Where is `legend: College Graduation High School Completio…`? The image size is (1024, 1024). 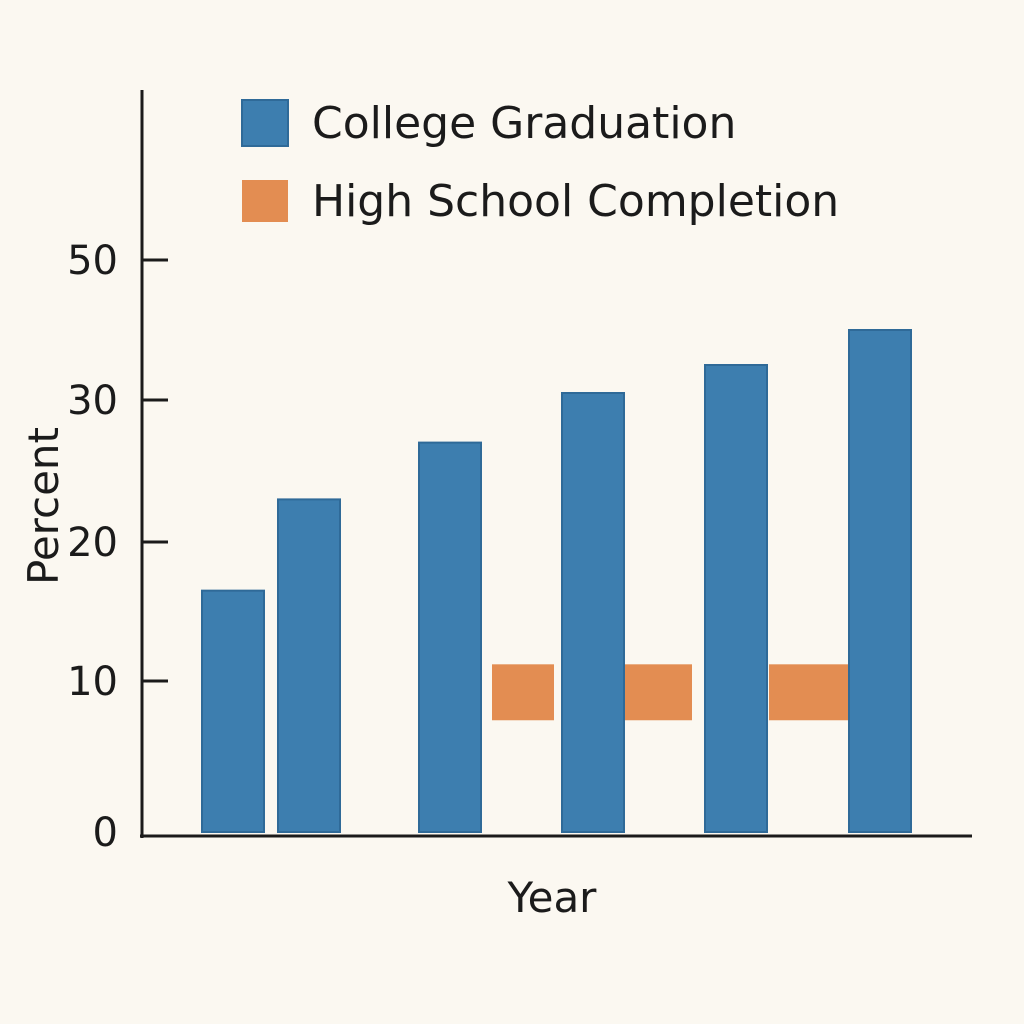
legend: College Graduation High School Completio… is located at coordinates (540, 162).